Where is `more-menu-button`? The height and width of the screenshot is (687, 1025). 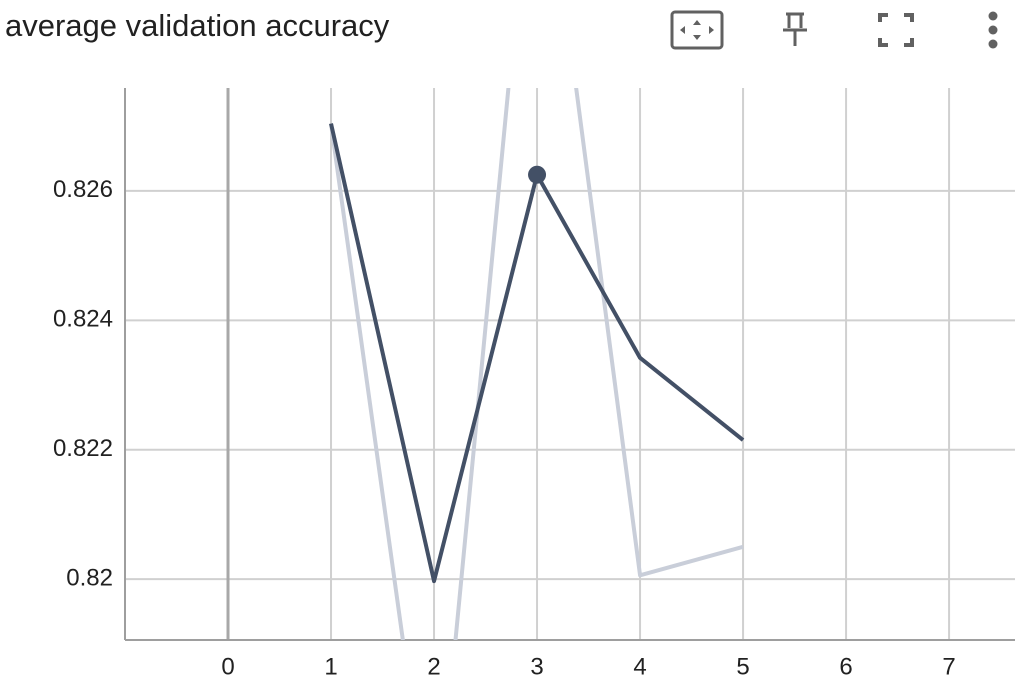 more-menu-button is located at coordinates (993, 30).